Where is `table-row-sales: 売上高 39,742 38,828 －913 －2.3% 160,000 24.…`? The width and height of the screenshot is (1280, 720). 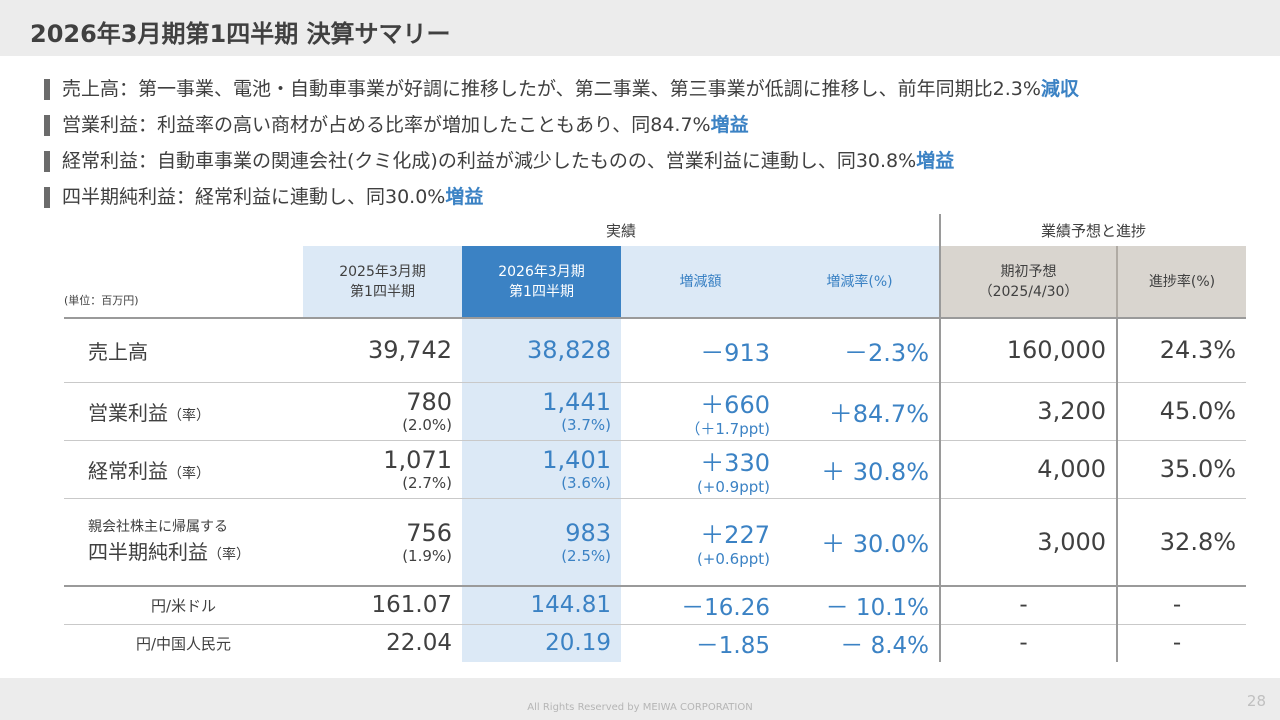
table-row-sales: 売上高 39,742 38,828 －913 －2.3% 160,000 24.… is located at coordinates (655, 350).